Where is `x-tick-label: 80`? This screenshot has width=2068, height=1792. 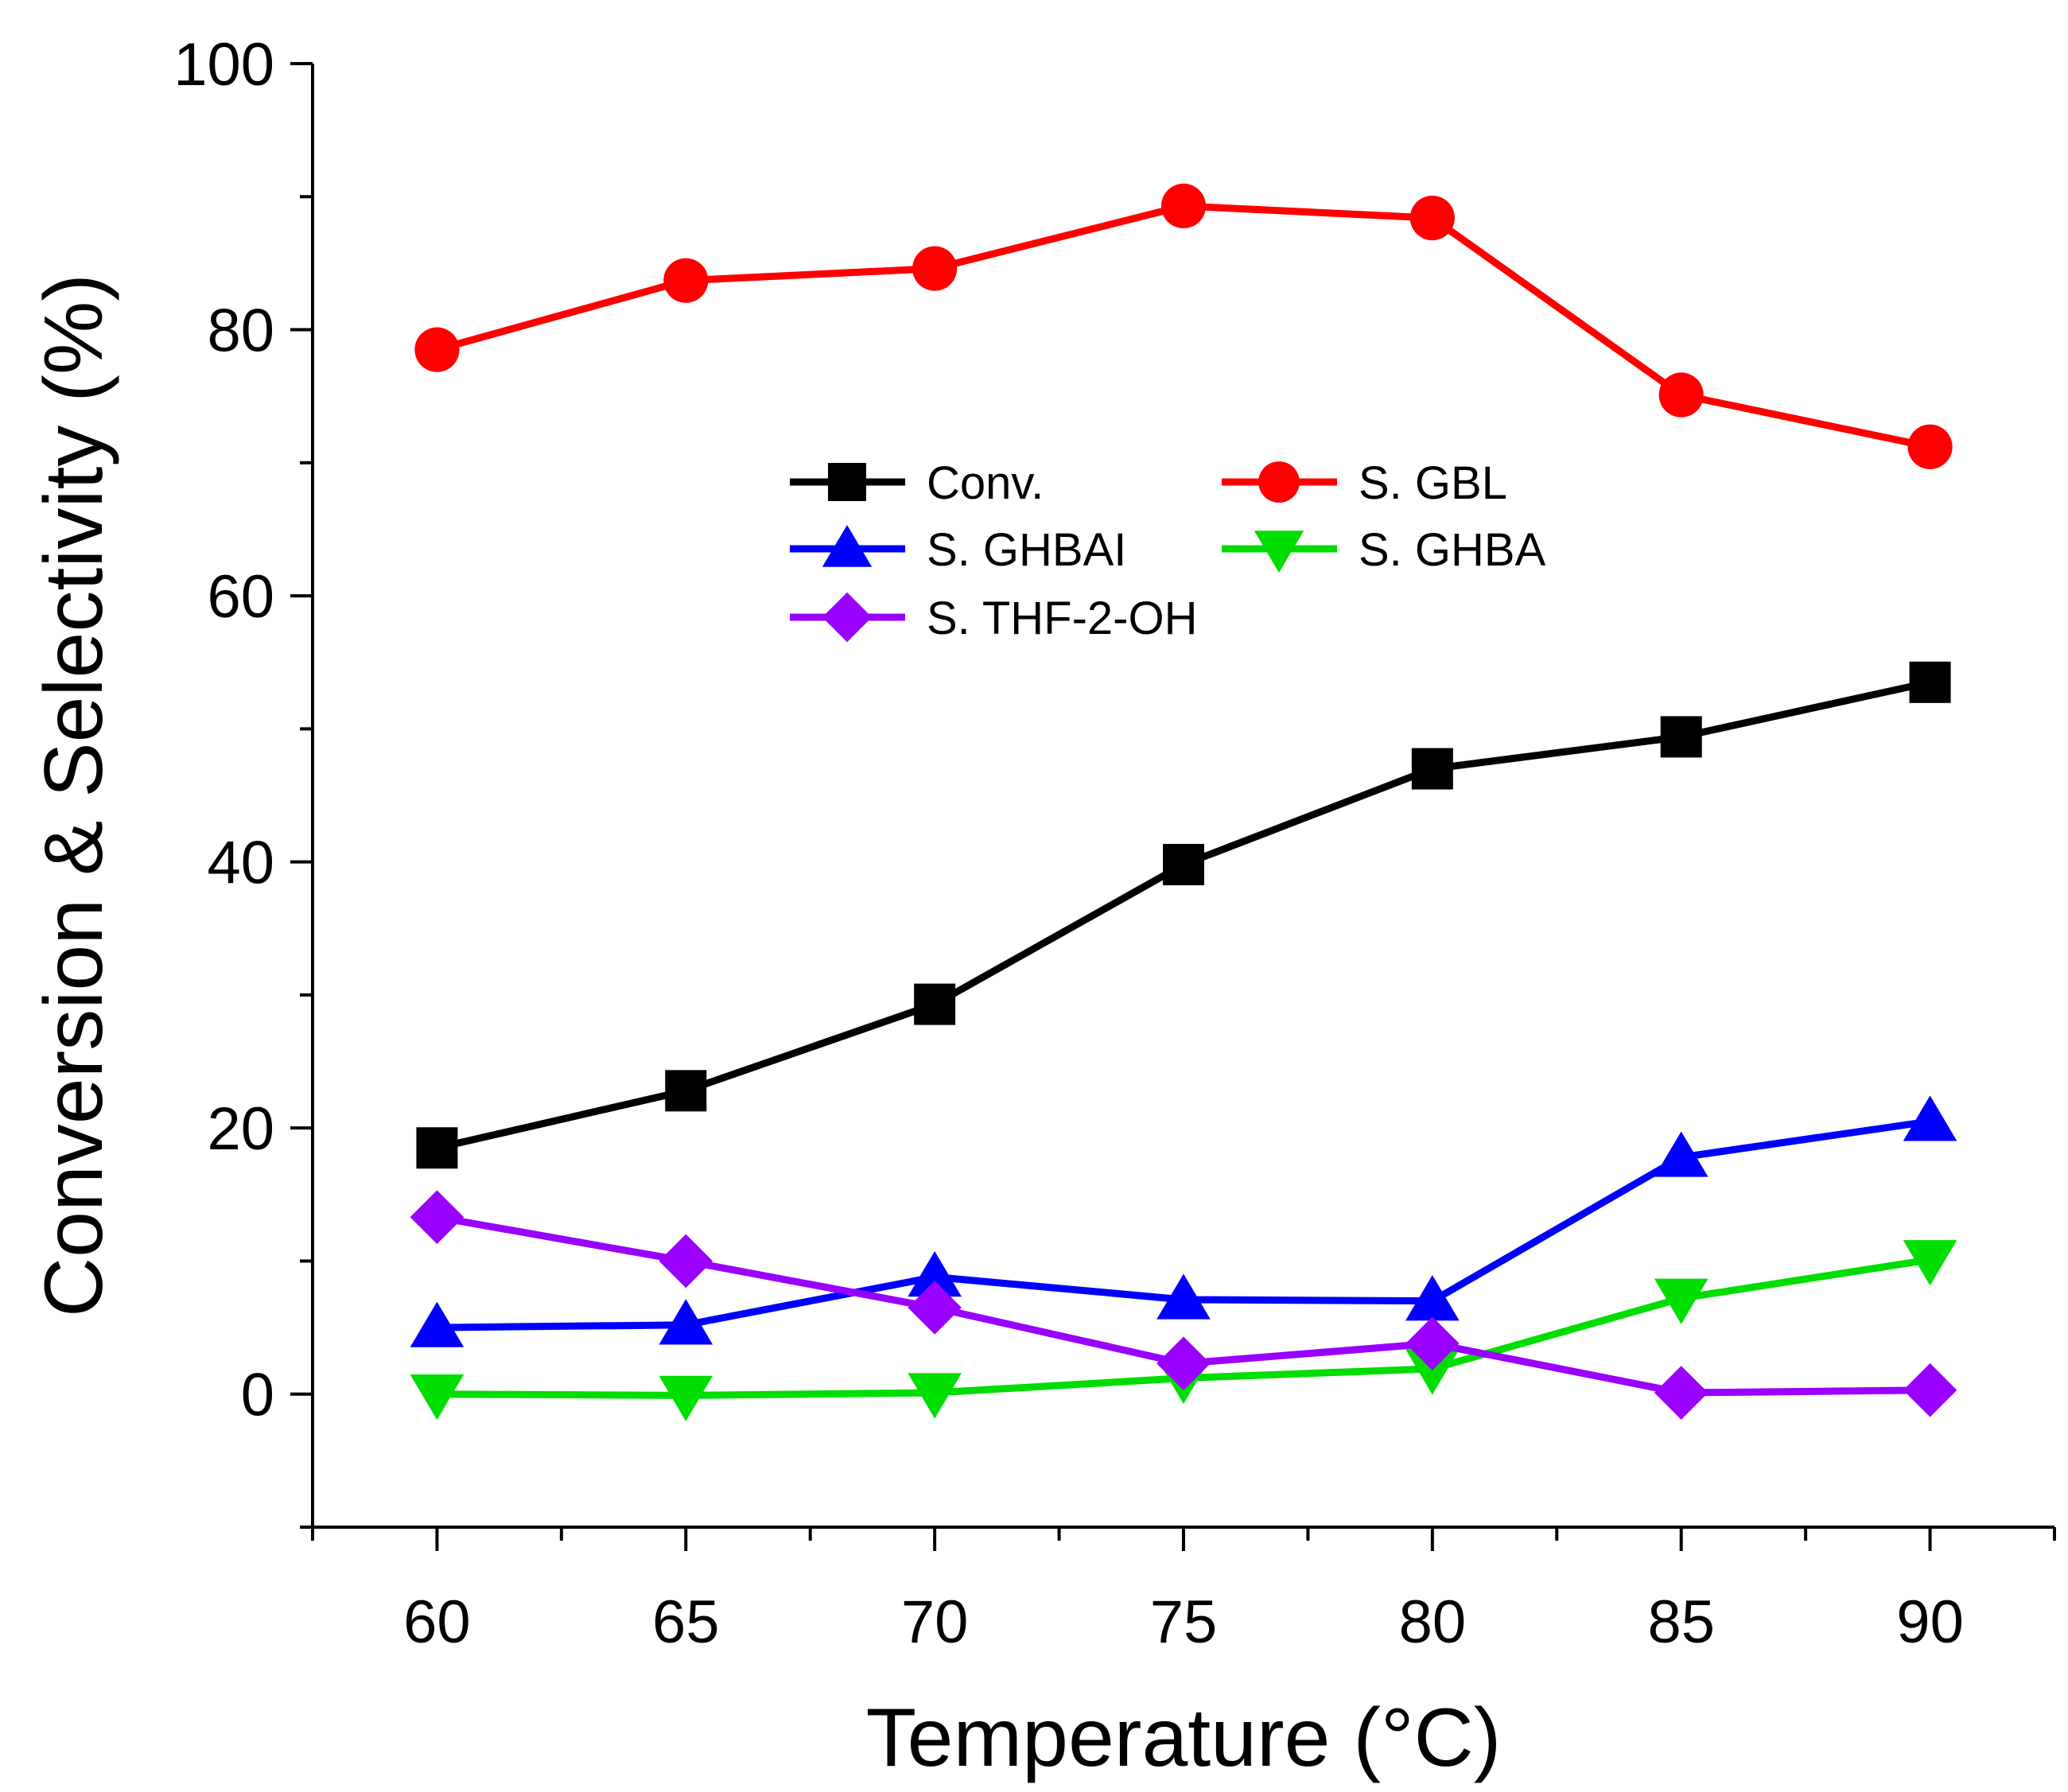
x-tick-label: 80 is located at coordinates (1433, 1622).